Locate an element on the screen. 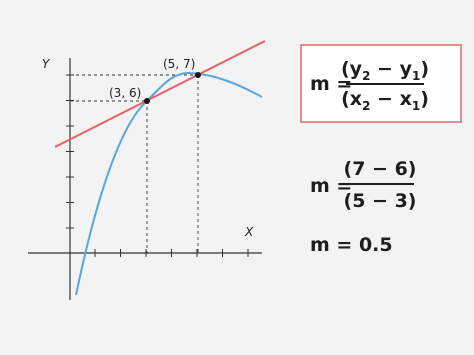 Image resolution: width=474 pixels, height=355 pixels. text: (x is located at coordinates (351, 99).